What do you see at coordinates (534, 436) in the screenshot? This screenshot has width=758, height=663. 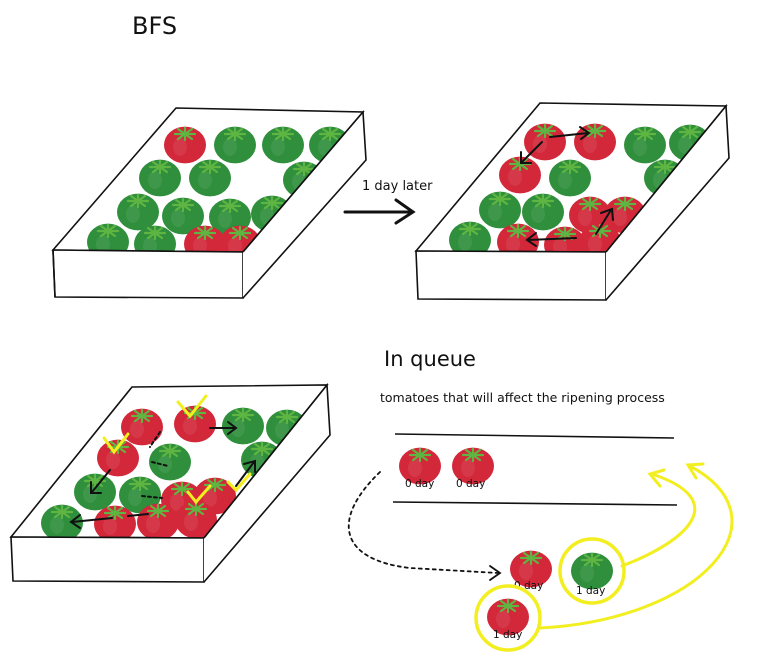 I see `queue-top-line` at bounding box center [534, 436].